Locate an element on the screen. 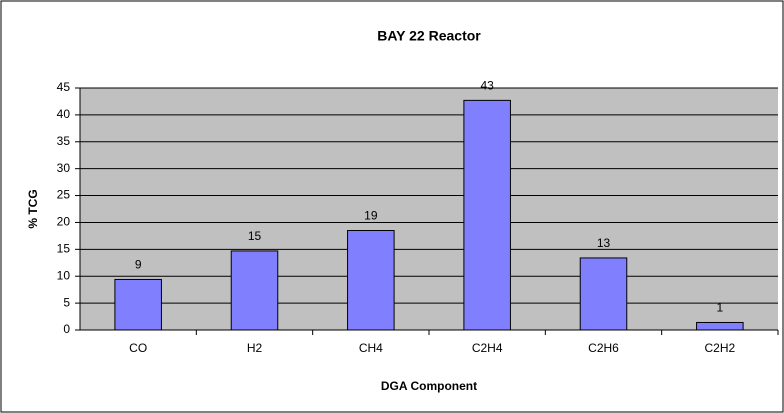 The height and width of the screenshot is (413, 784). y-tick-label: 20 is located at coordinates (64, 222).